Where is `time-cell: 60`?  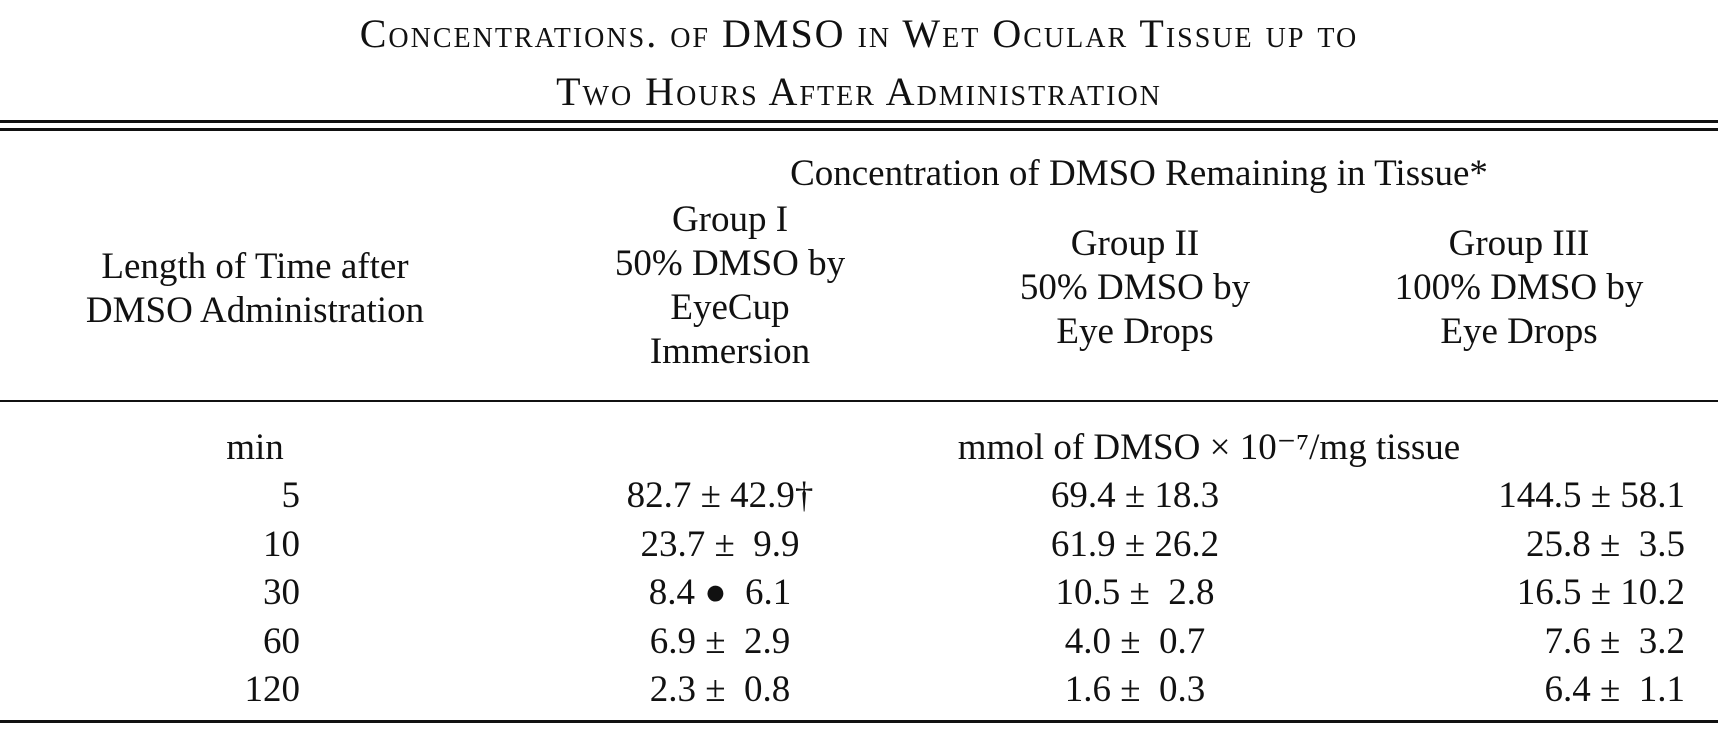
time-cell: 60 is located at coordinates (281, 641).